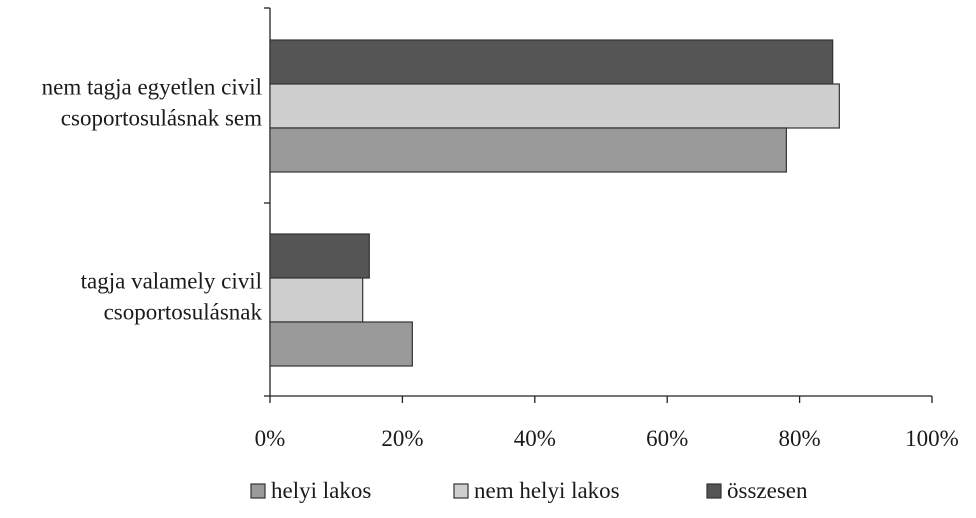 The height and width of the screenshot is (518, 976). What do you see at coordinates (932, 438) in the screenshot?
I see `x-tick-label: 100%` at bounding box center [932, 438].